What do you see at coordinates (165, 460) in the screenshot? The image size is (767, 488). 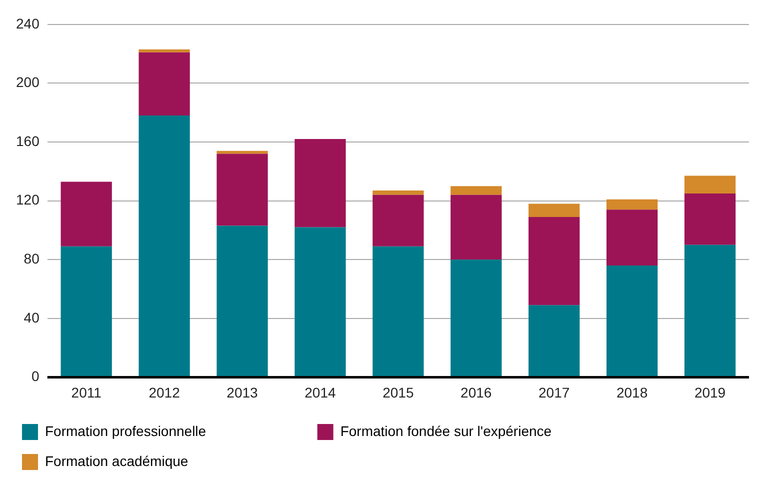 I see `legend-label: Formation académique` at bounding box center [165, 460].